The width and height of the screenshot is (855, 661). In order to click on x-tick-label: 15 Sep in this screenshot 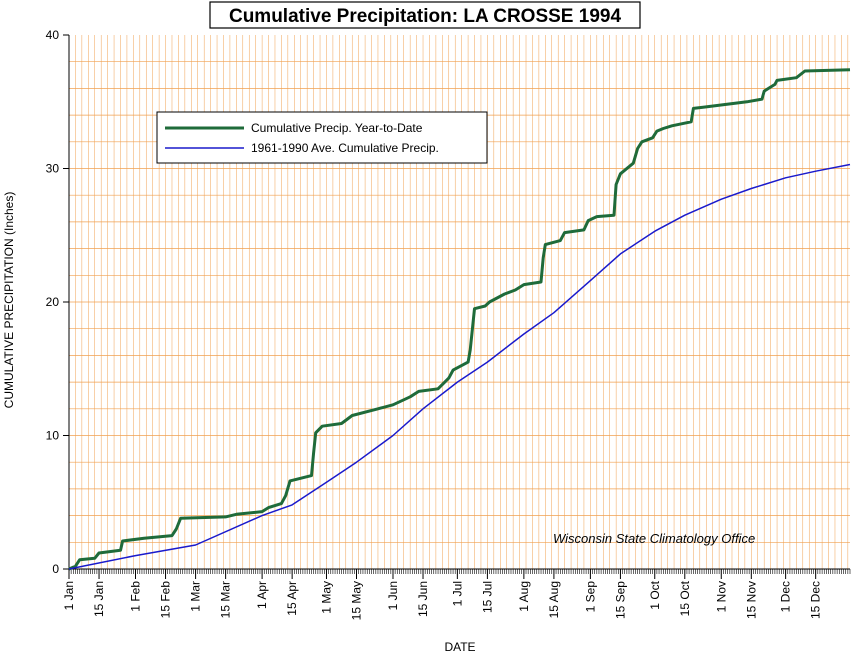, I will do `click(620, 600)`.